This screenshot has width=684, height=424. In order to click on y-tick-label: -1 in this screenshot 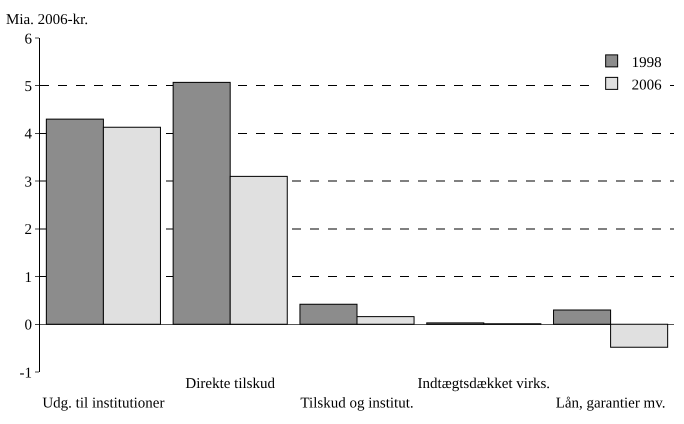, I will do `click(26, 373)`.